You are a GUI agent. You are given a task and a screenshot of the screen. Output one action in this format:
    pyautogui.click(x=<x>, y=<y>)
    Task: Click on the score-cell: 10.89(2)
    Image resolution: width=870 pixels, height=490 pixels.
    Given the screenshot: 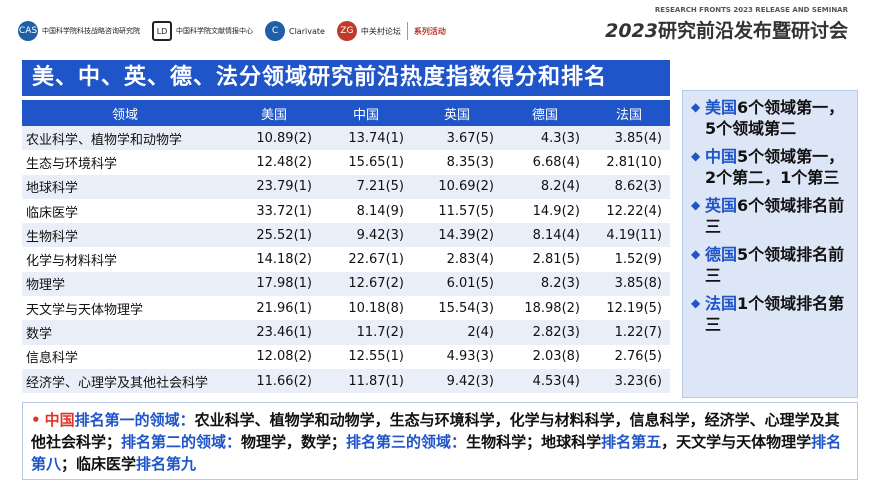 What is the action you would take?
    pyautogui.click(x=274, y=138)
    